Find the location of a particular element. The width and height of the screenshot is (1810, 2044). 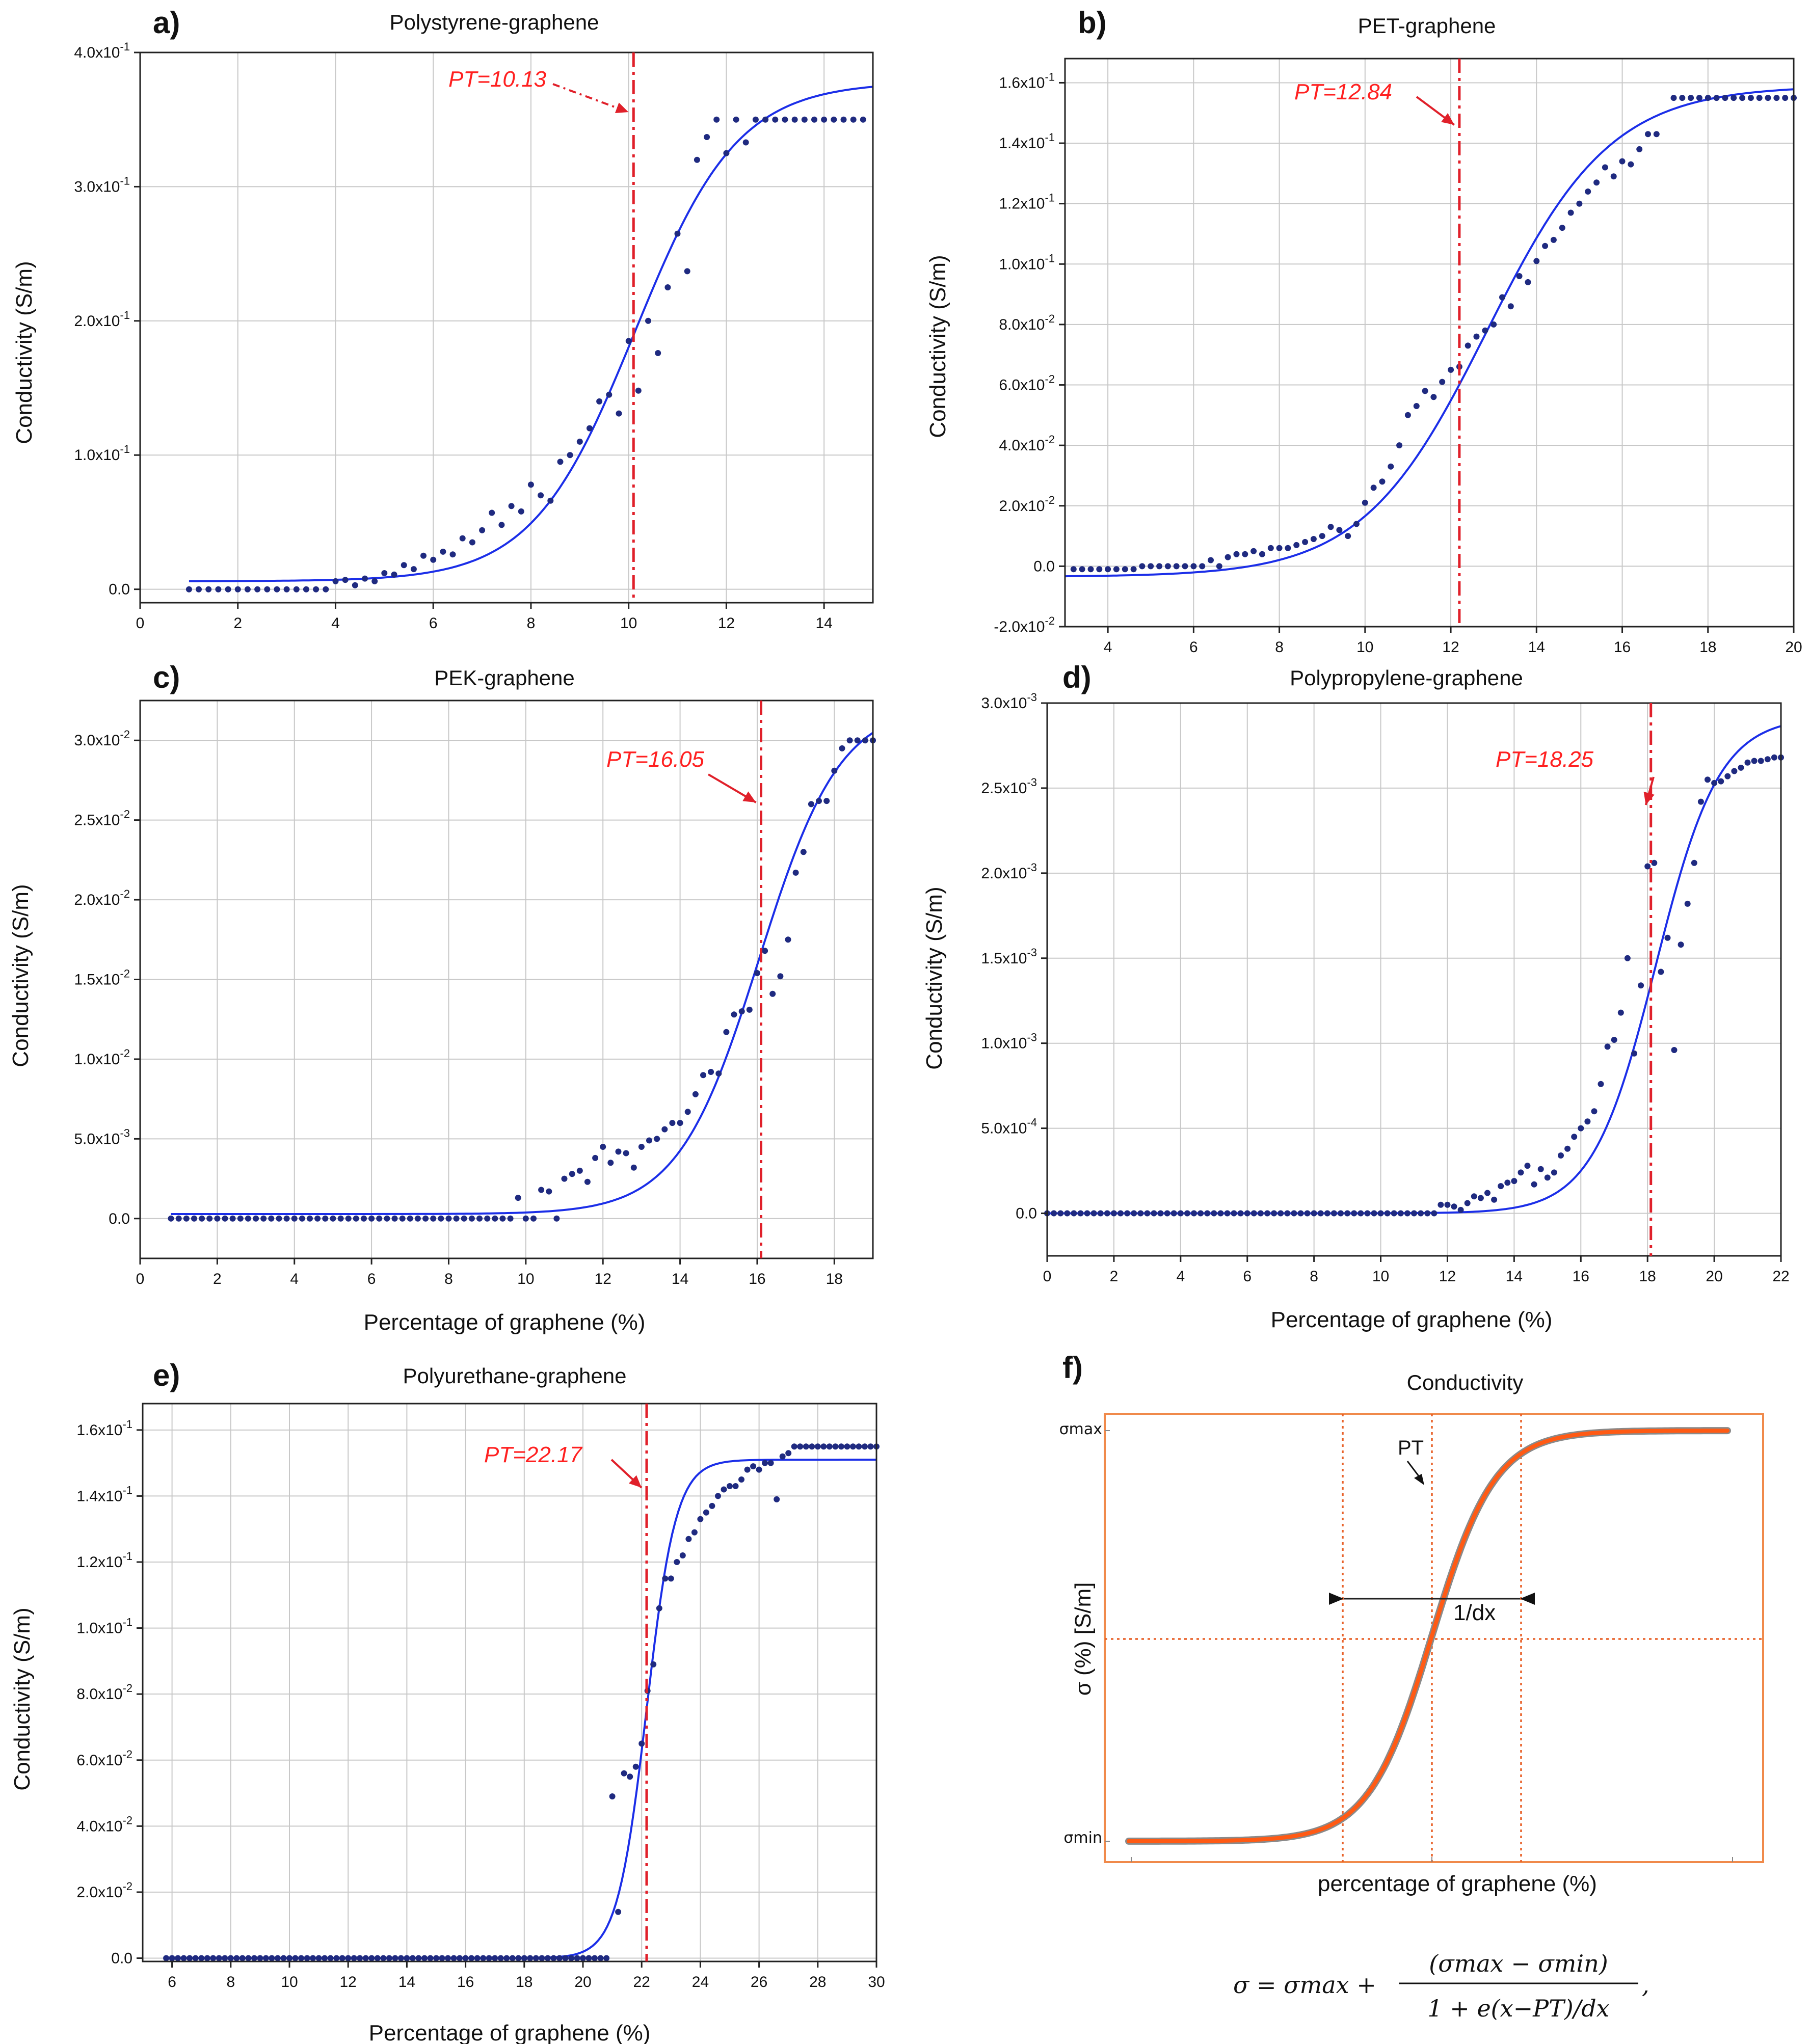

ytick-label-a-4: 4.0x10⁻¹ is located at coordinates (102, 50).